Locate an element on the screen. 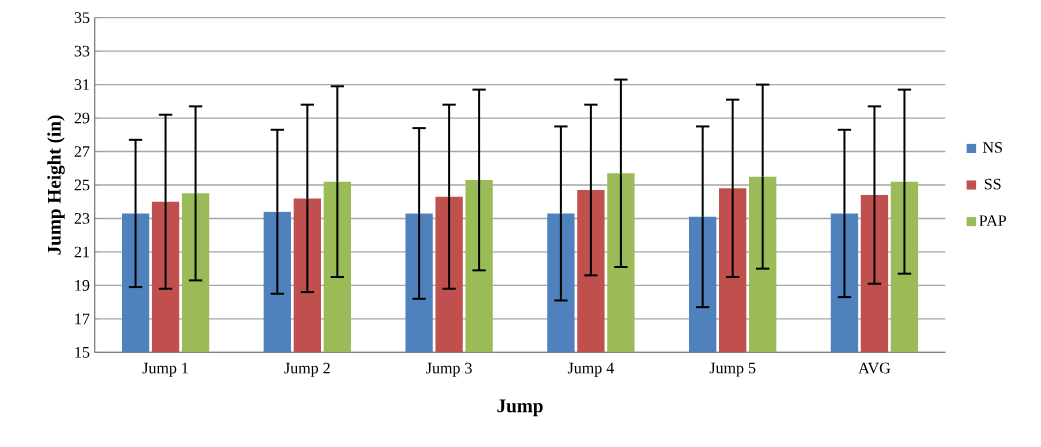 The image size is (1041, 447). x-tick-label: Jump 3 is located at coordinates (449, 369).